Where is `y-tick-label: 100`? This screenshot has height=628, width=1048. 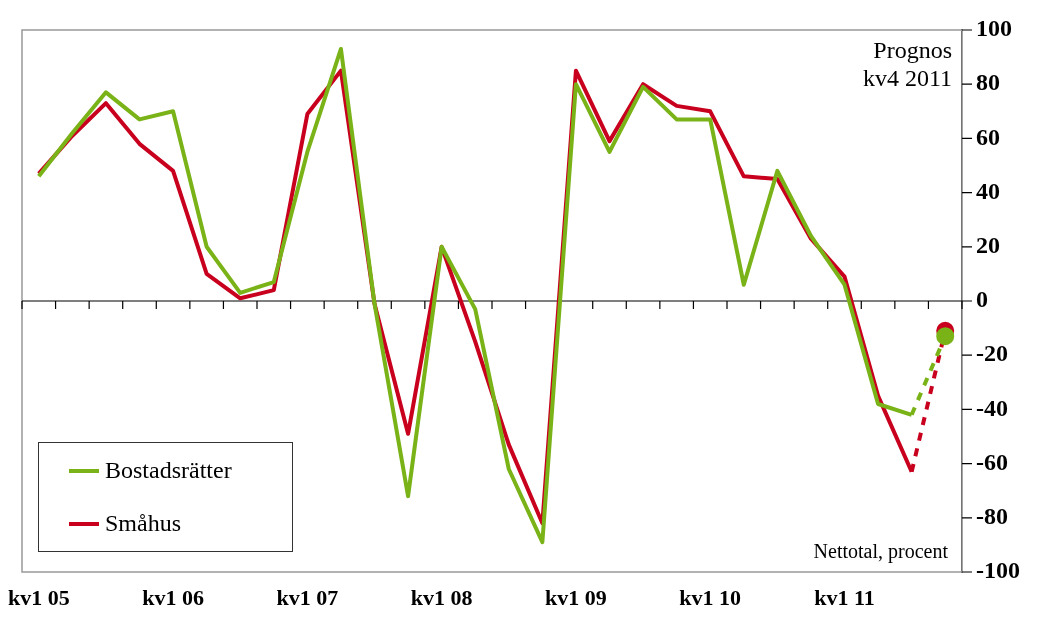 y-tick-label: 100 is located at coordinates (994, 28).